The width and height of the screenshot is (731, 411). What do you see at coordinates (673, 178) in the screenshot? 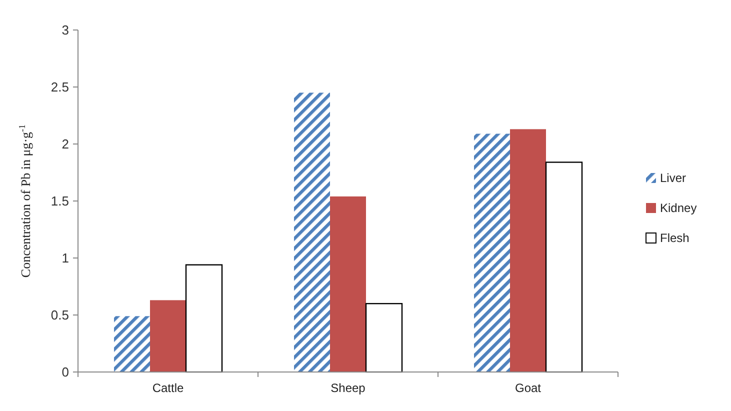
I see `legend-label: Liver` at bounding box center [673, 178].